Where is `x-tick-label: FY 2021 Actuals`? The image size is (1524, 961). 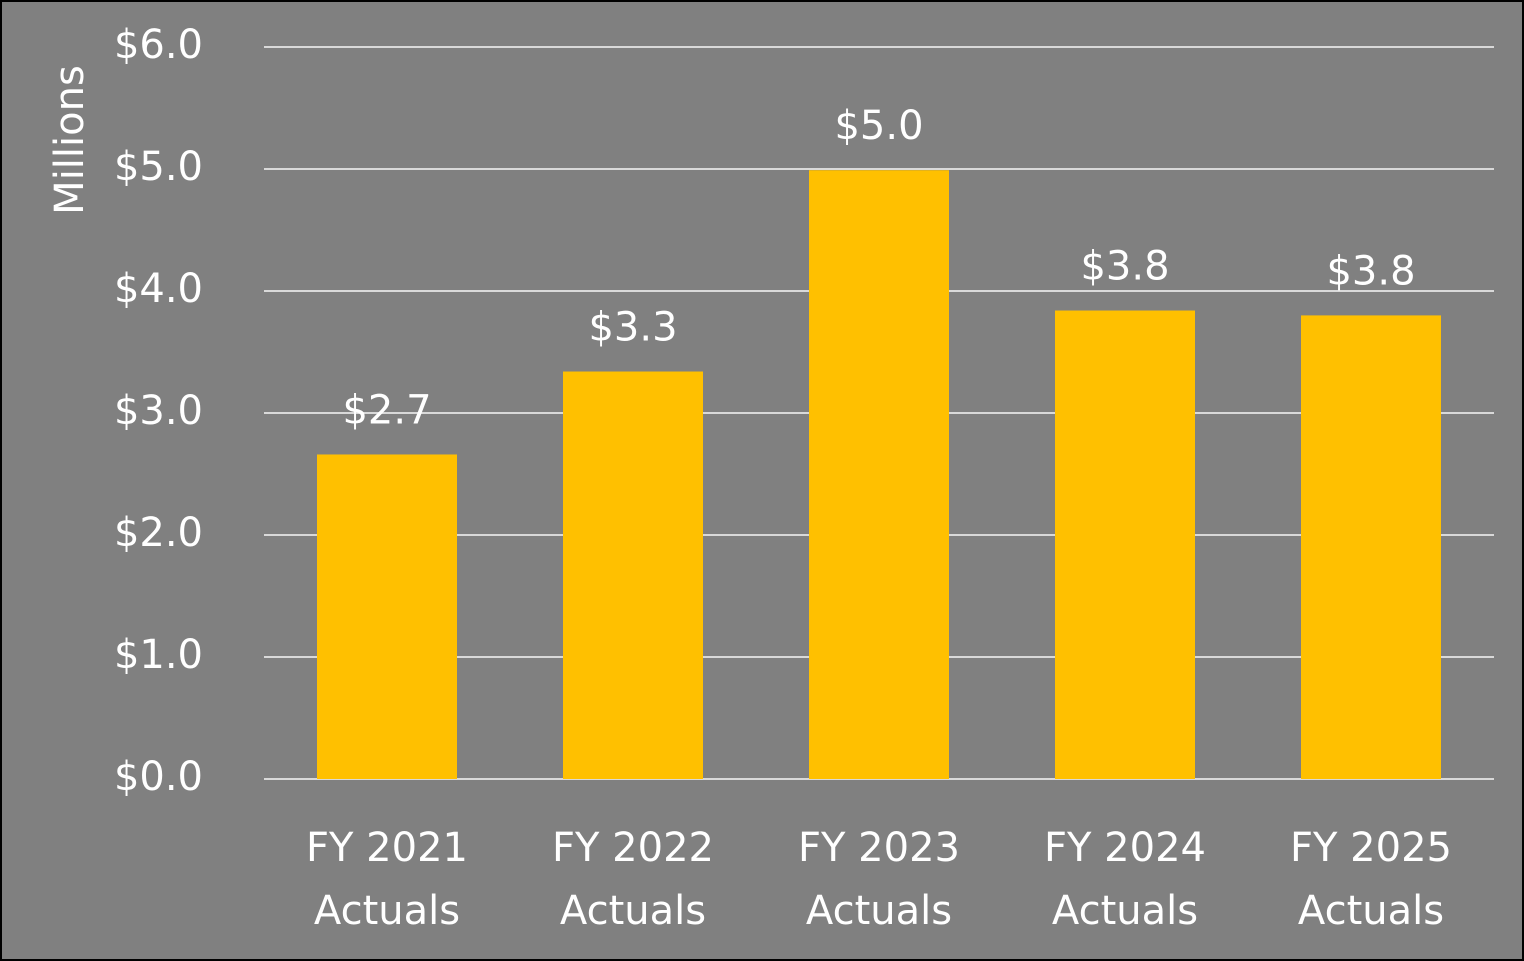
x-tick-label: FY 2021 Actuals is located at coordinates (387, 879).